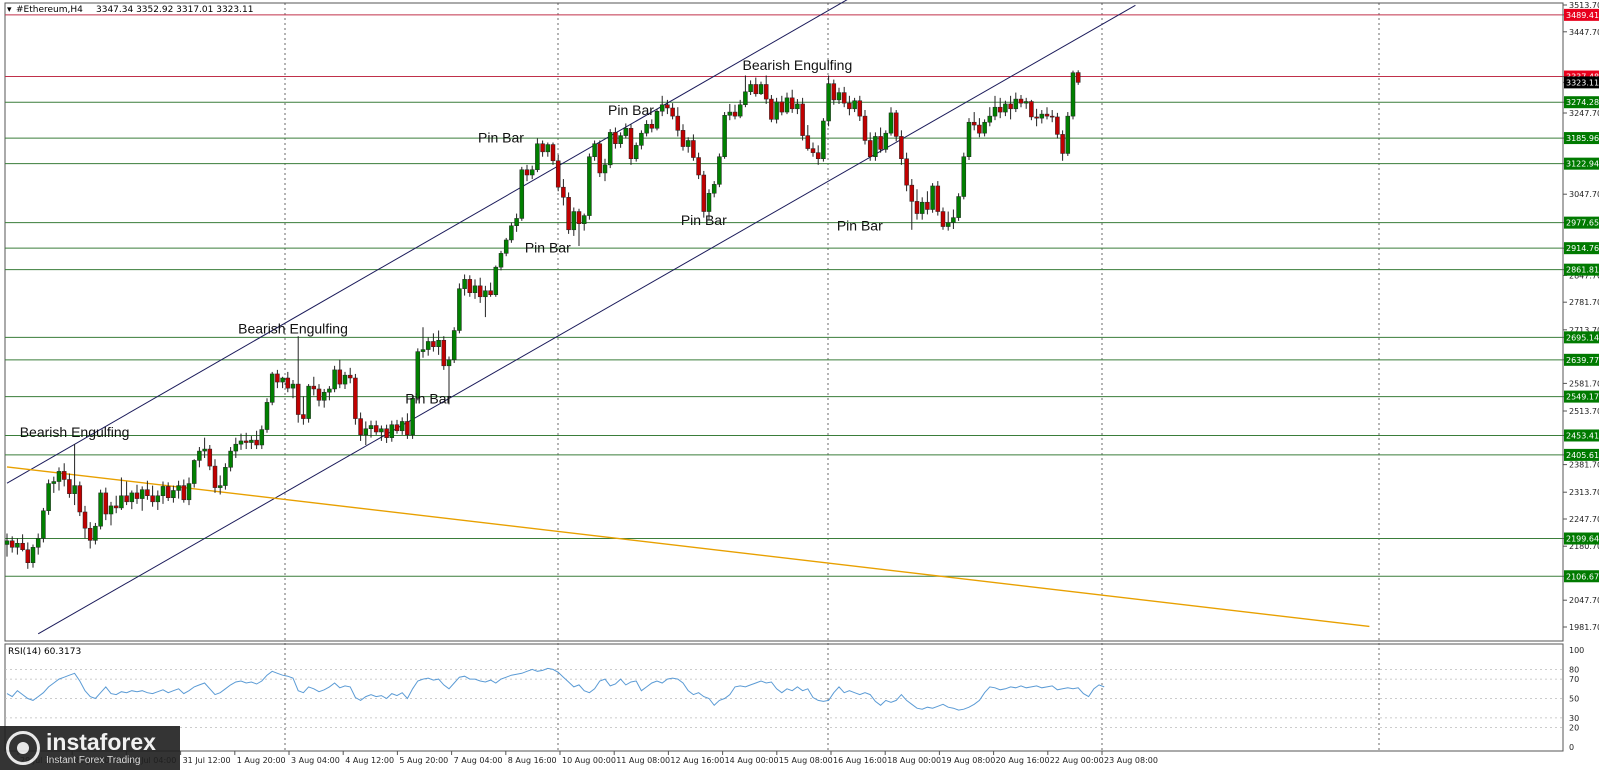 This screenshot has height=770, width=1599. I want to click on instaforex-logo-text: instaforex Instant Forex Trading, so click(101, 748).